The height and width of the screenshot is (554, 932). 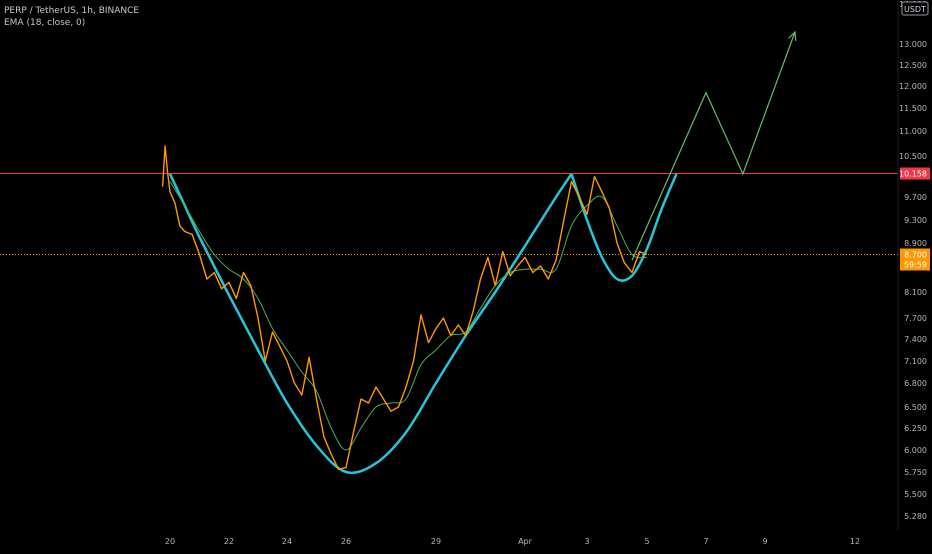 What do you see at coordinates (915, 265) in the screenshot?
I see `countdown-label: 59:59` at bounding box center [915, 265].